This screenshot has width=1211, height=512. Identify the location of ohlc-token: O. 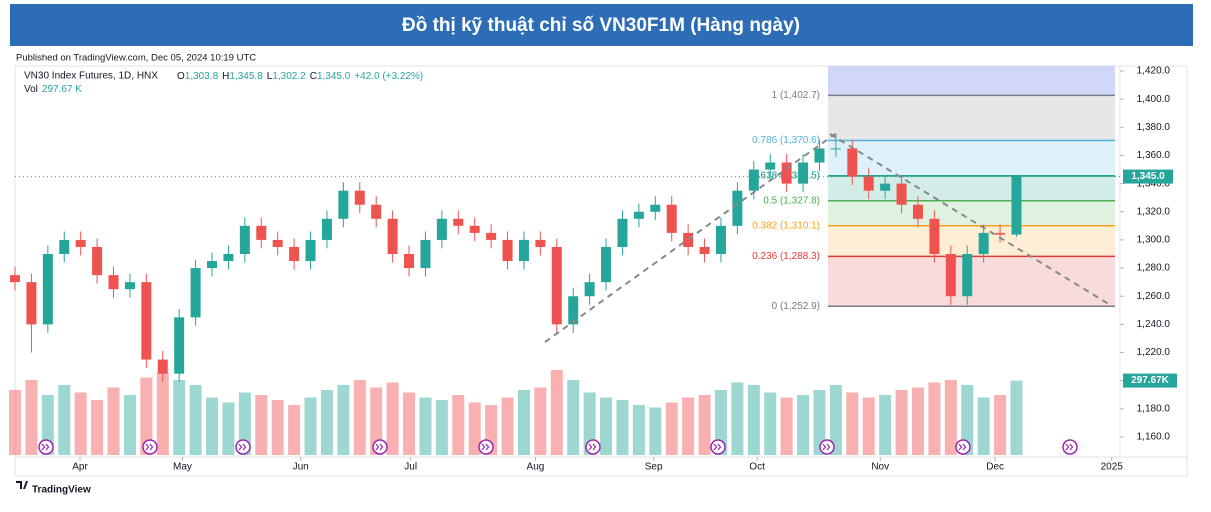
(181, 76).